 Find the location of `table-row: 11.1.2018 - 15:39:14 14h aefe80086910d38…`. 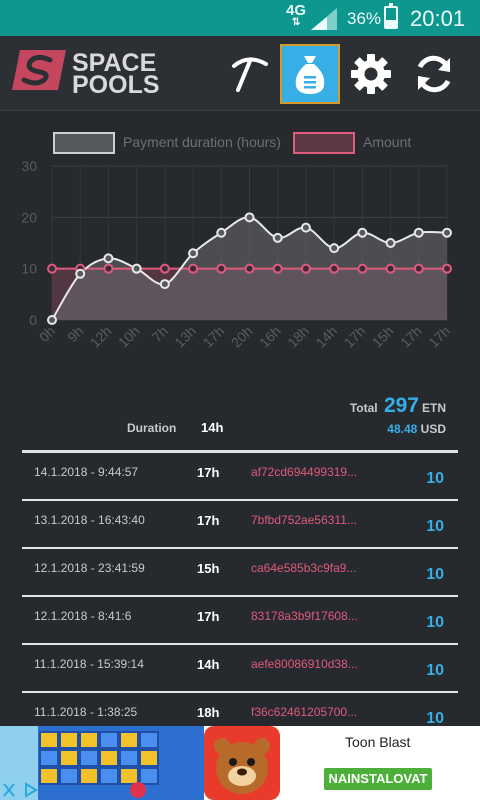

table-row: 11.1.2018 - 15:39:14 14h aefe80086910d38… is located at coordinates (240, 667).